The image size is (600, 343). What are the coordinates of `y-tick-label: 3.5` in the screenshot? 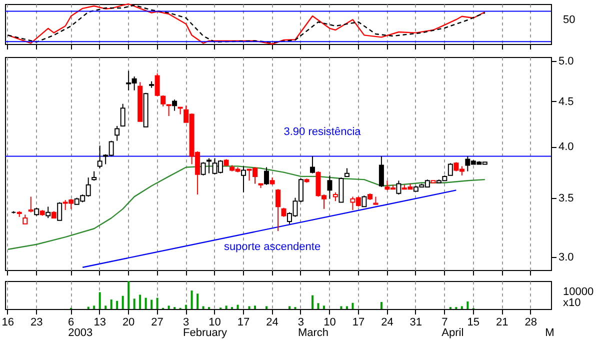 It's located at (566, 198).